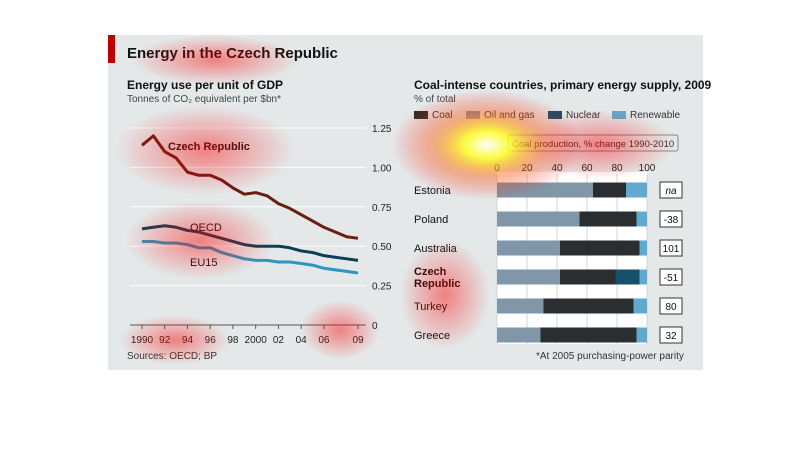  Describe the element at coordinates (430, 272) in the screenshot. I see `category-label: Czech` at that location.